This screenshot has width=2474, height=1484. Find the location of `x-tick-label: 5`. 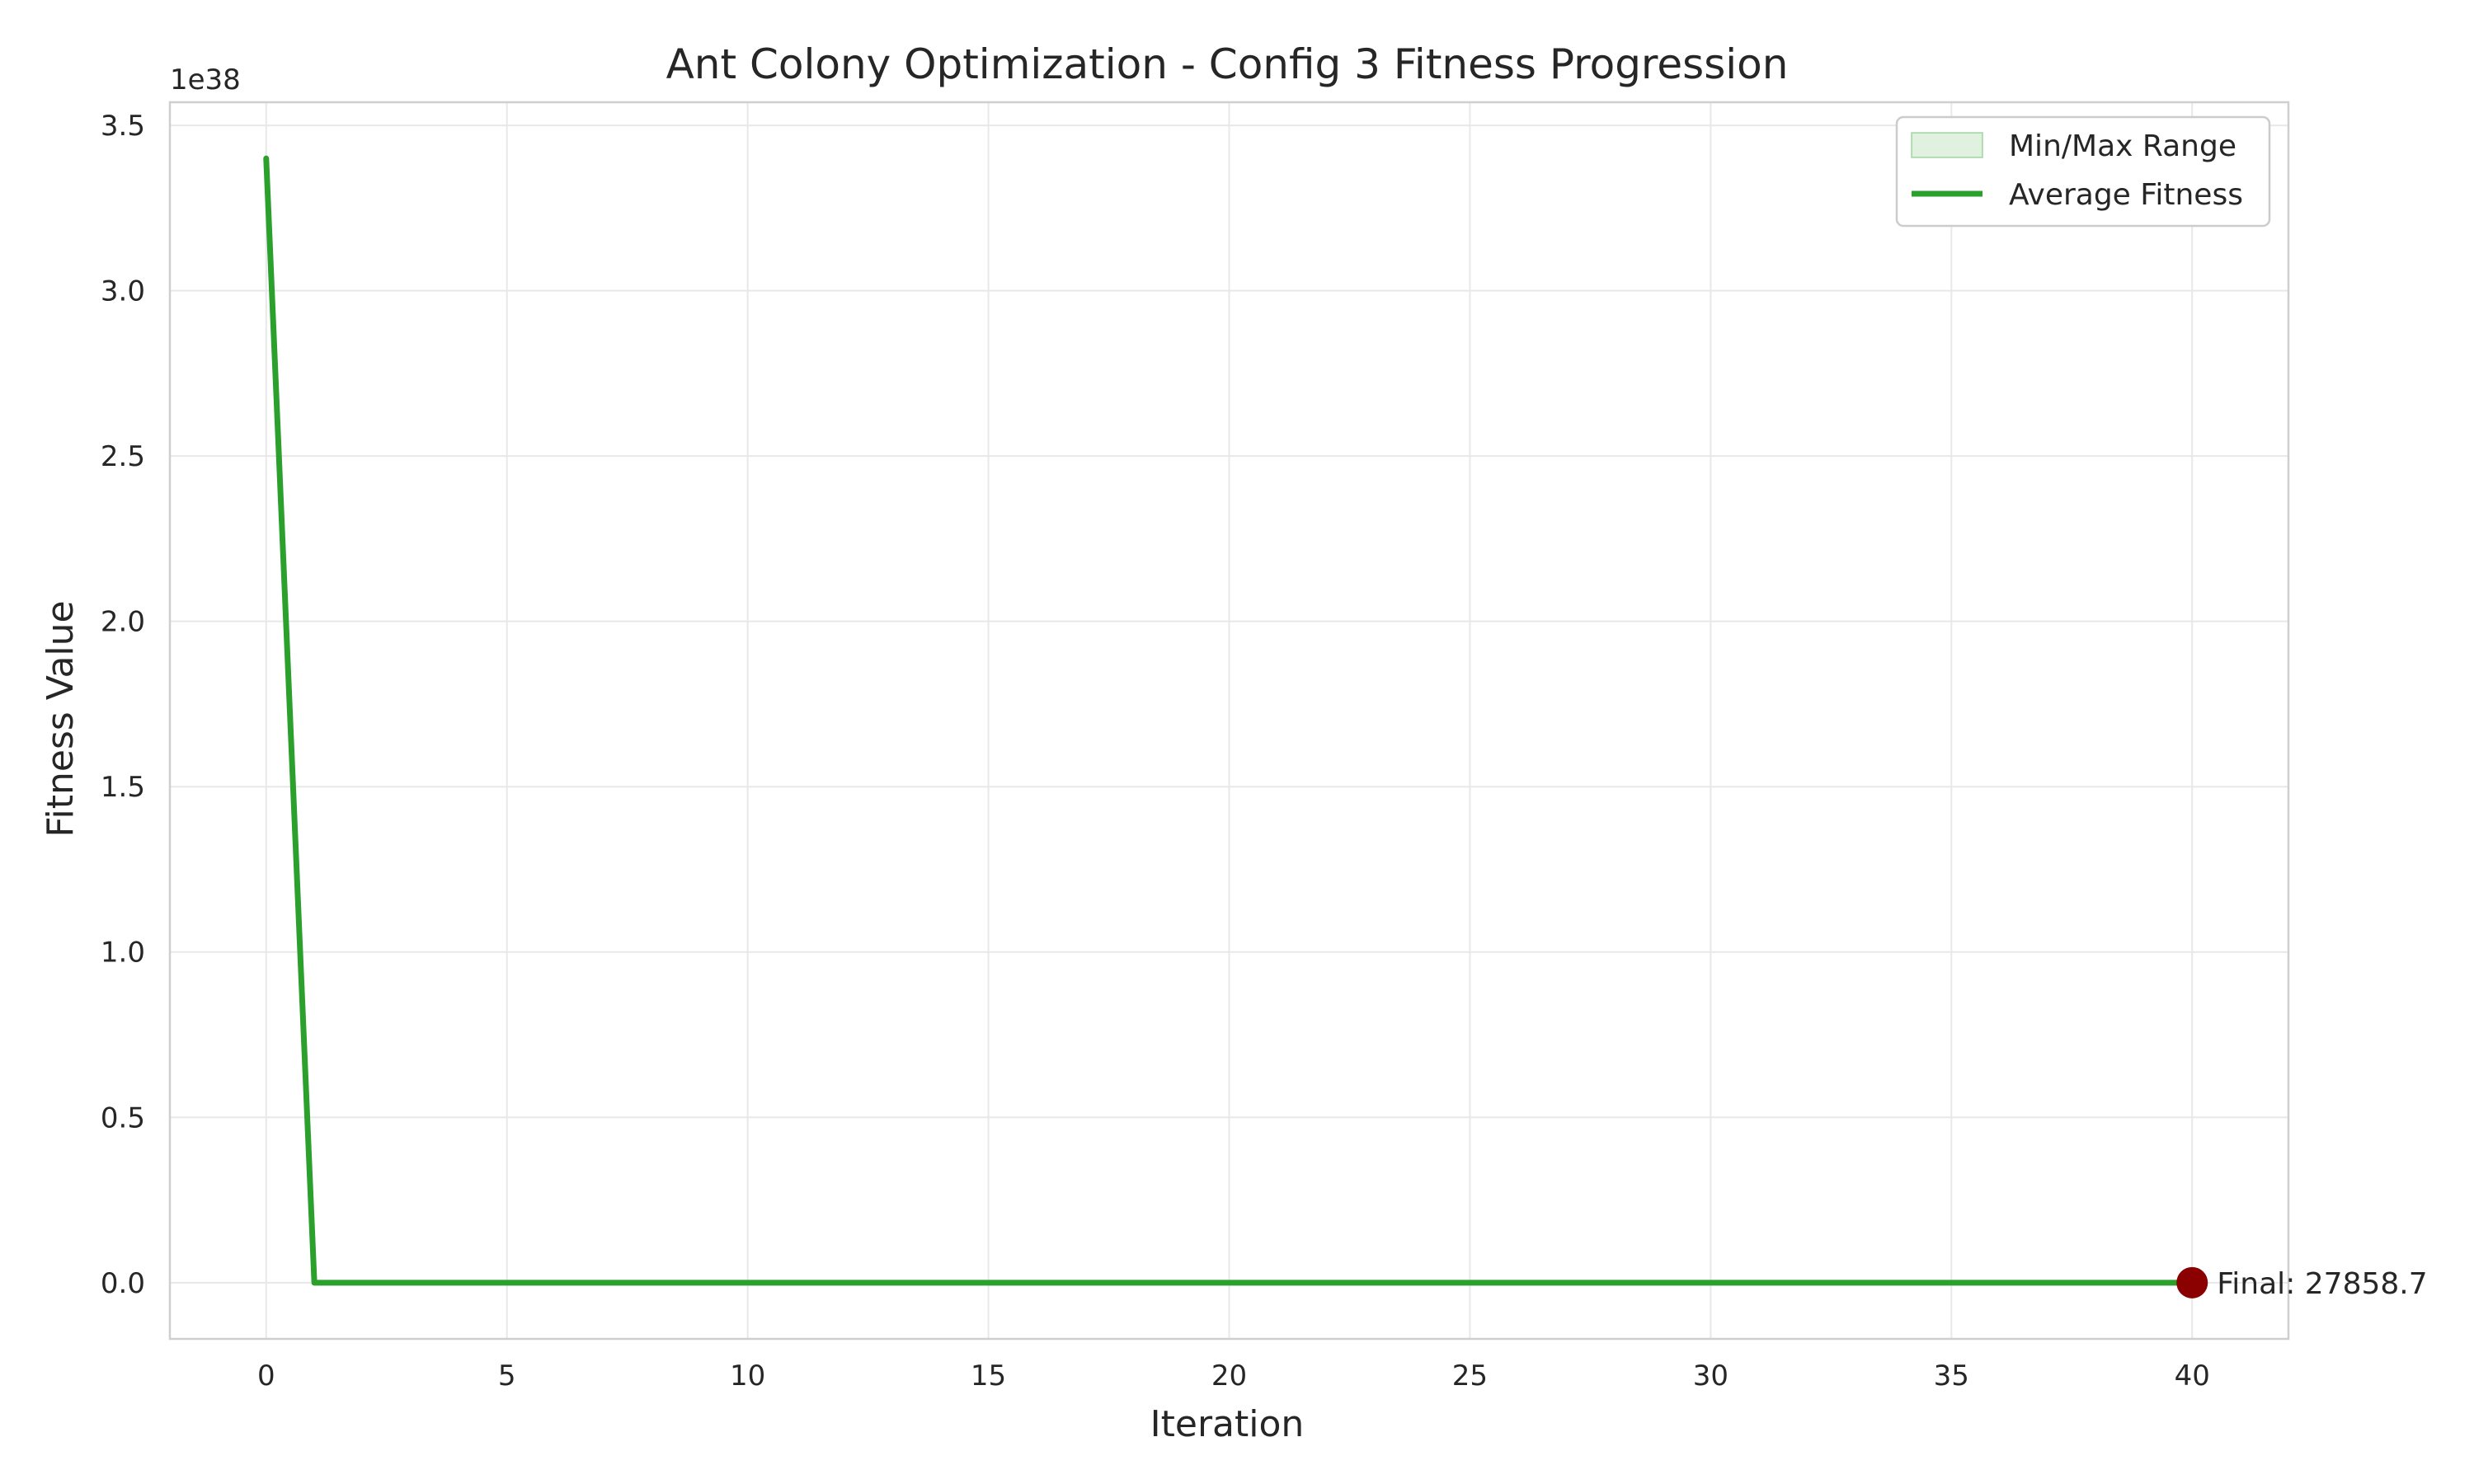

x-tick-label: 5 is located at coordinates (507, 1376).